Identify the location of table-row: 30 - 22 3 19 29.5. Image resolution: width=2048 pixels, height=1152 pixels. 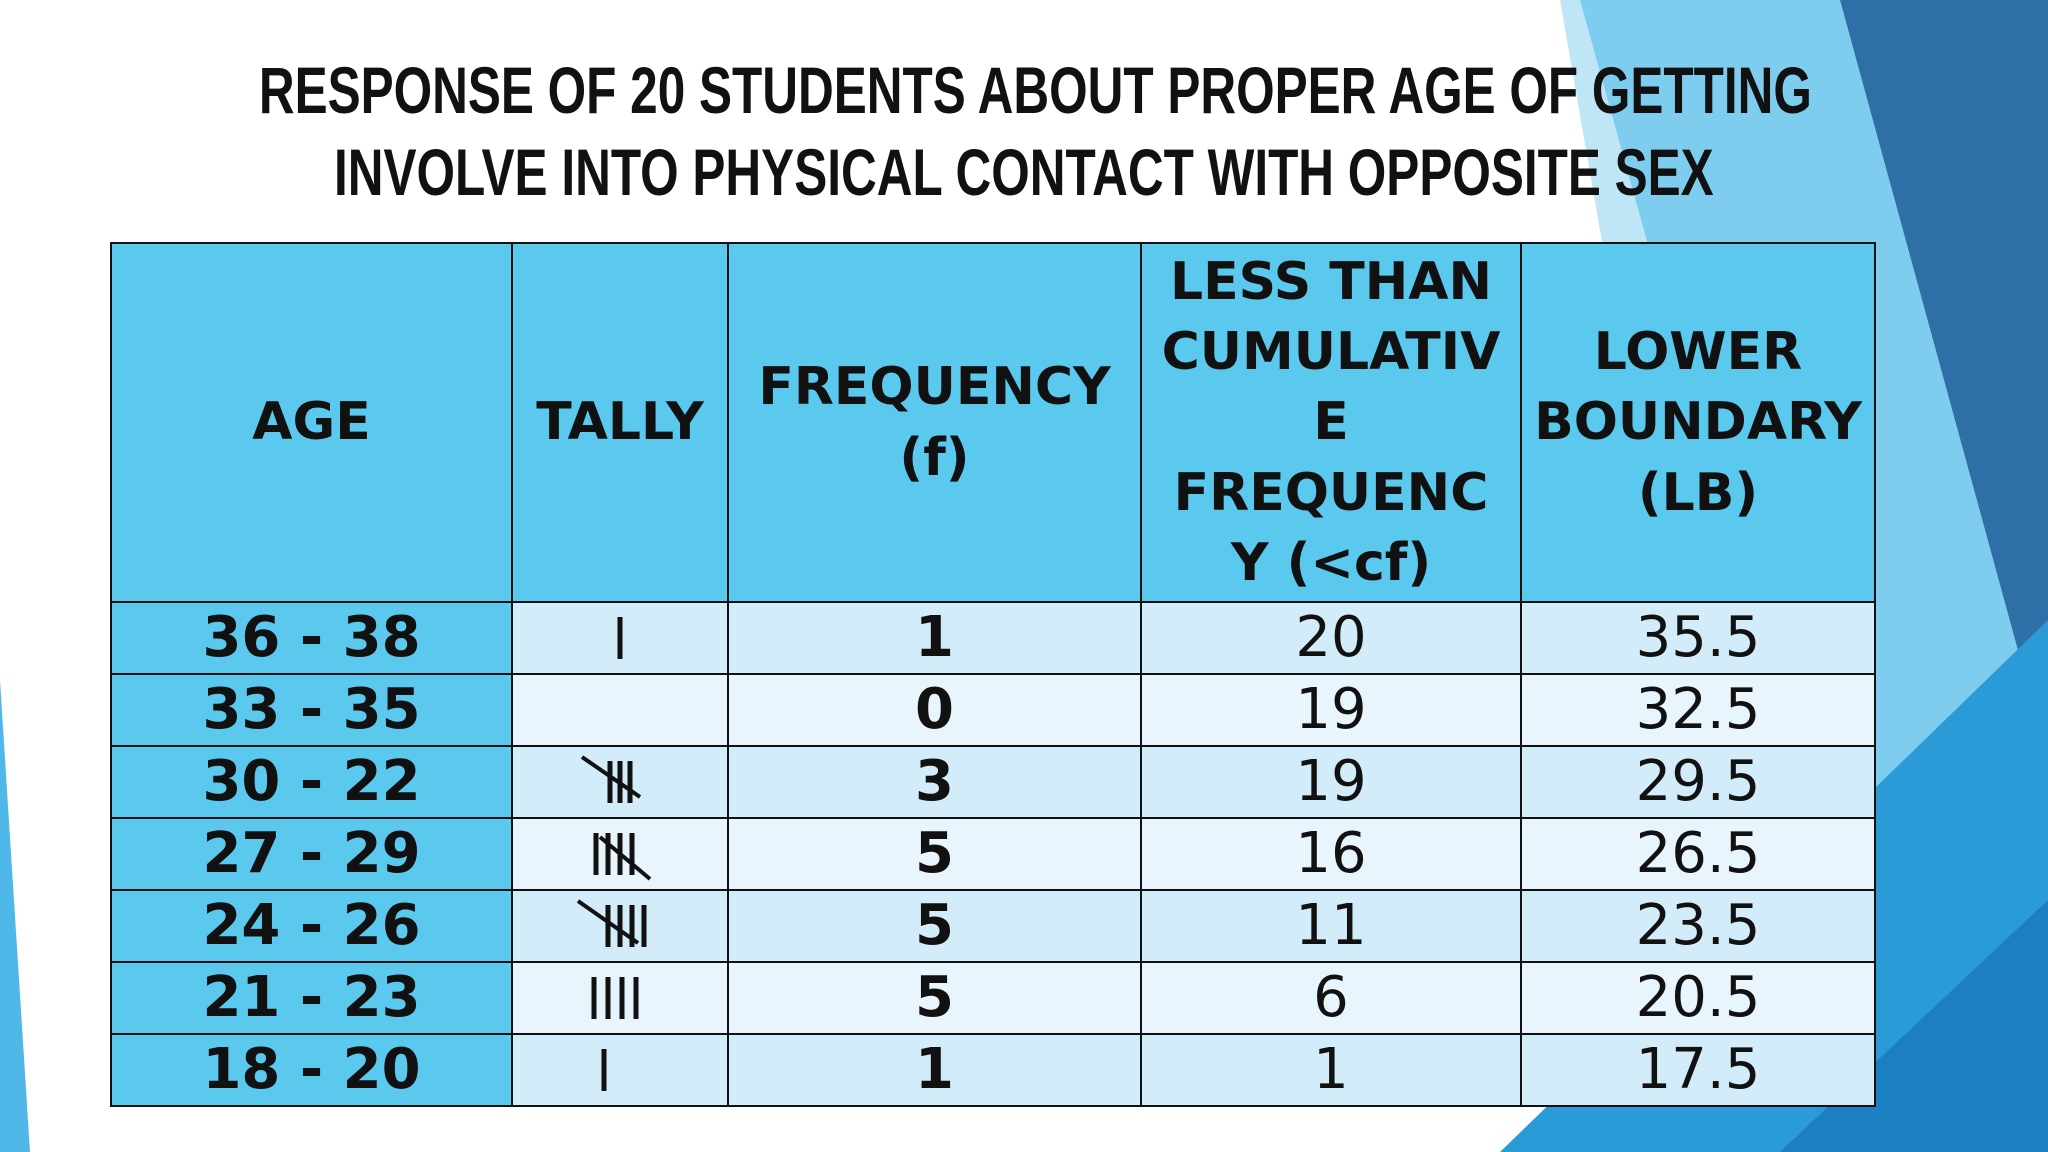
(993, 782).